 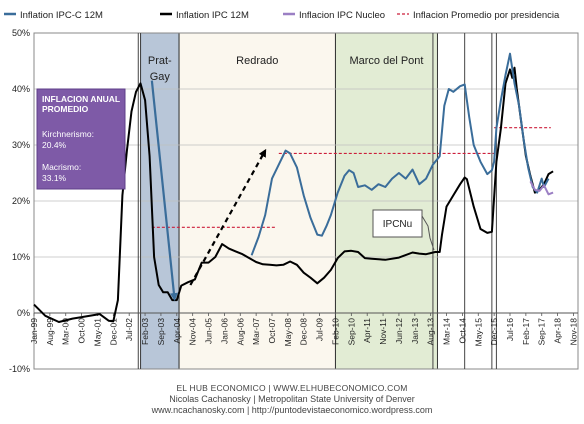 I want to click on x-tick-label: Jun-05, so click(x=209, y=331).